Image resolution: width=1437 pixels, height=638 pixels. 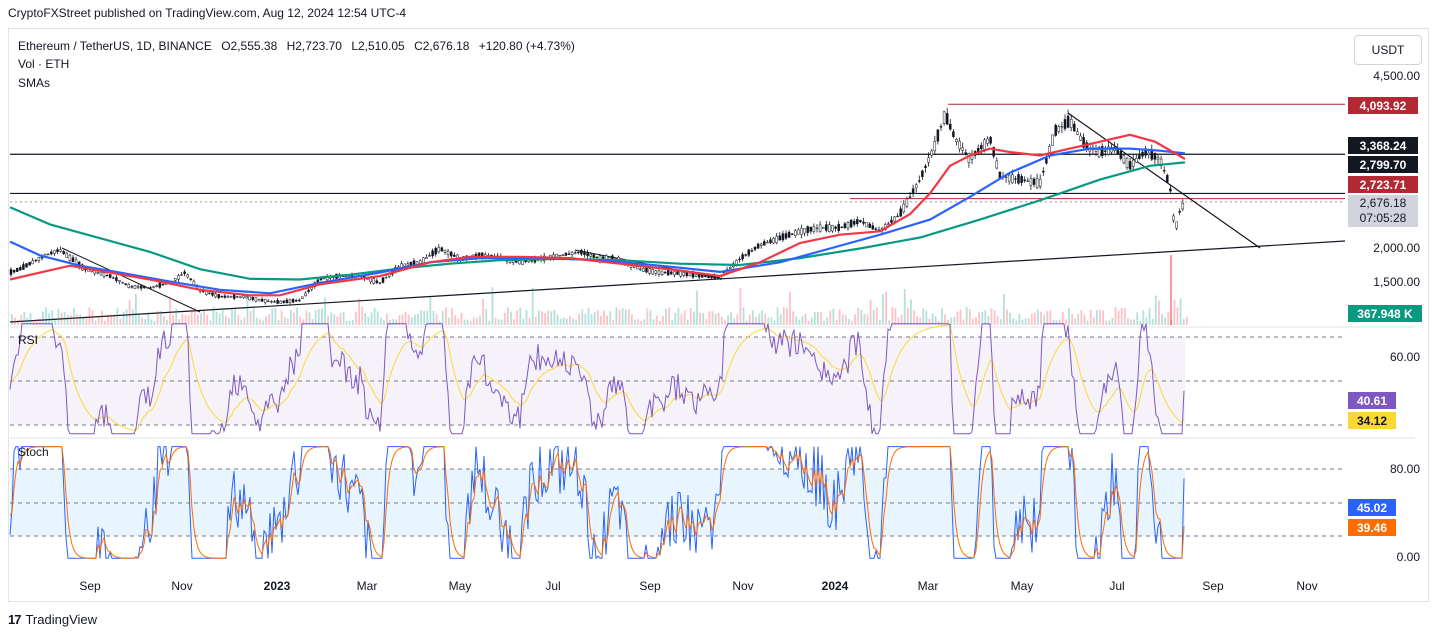 What do you see at coordinates (52, 619) in the screenshot?
I see `tradingview-footer: 17 TradingView` at bounding box center [52, 619].